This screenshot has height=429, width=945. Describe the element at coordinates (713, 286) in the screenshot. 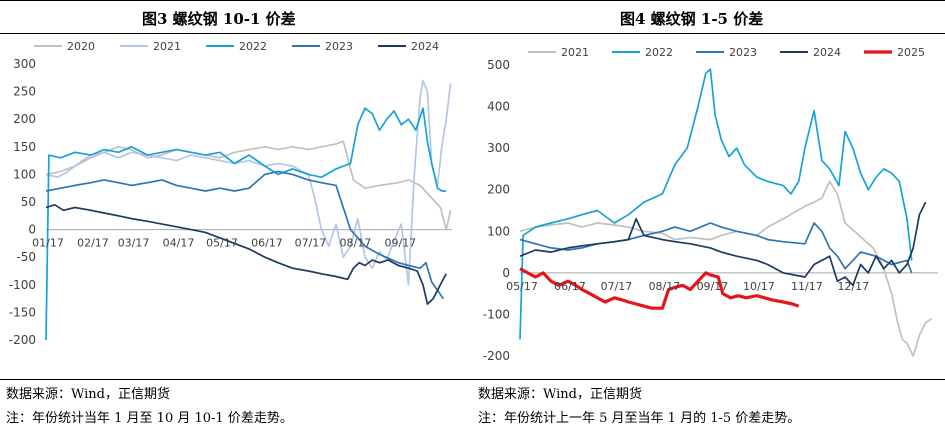

I see `right-xtick-label: 09/17` at that location.